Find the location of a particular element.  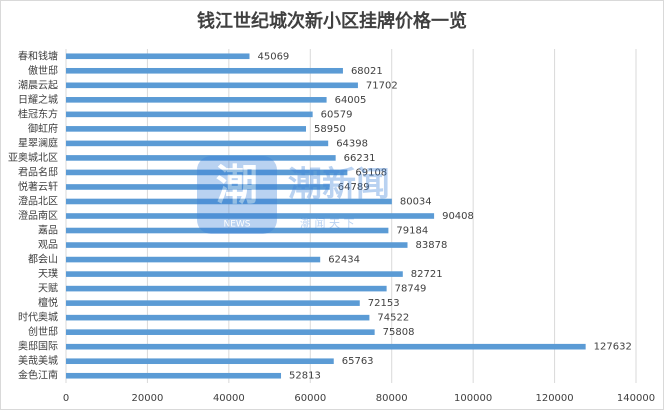

x-tick-label: 20000 is located at coordinates (148, 398).